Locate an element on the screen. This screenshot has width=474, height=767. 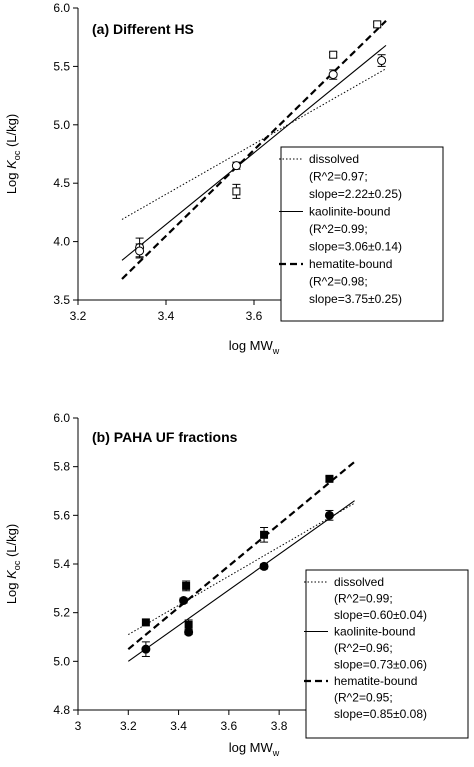
chart-1-fit-line-dissolved is located at coordinates (254, 144).